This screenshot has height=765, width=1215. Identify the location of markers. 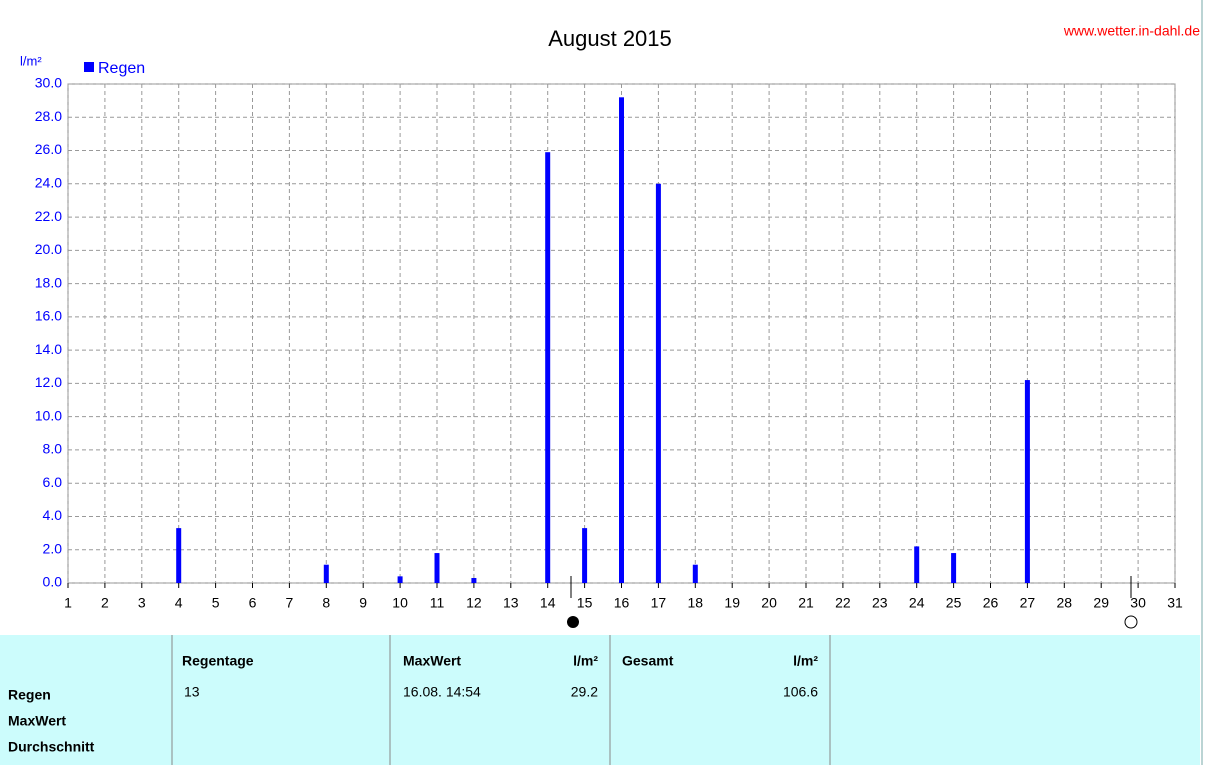
(852, 602).